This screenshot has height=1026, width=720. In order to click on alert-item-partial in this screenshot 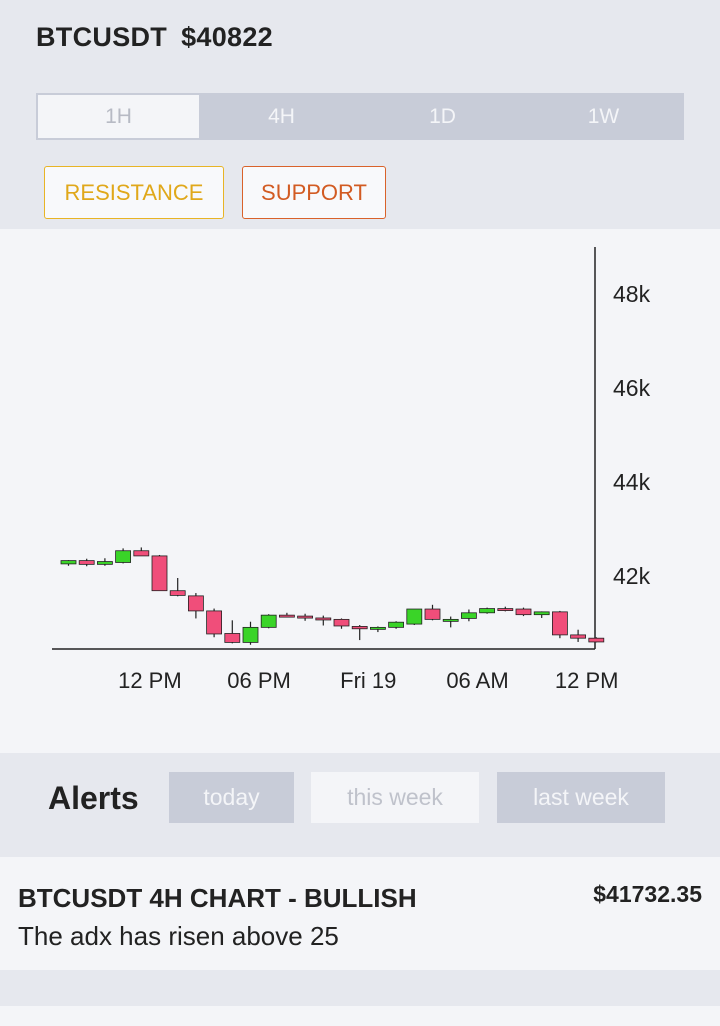, I will do `click(360, 1016)`.